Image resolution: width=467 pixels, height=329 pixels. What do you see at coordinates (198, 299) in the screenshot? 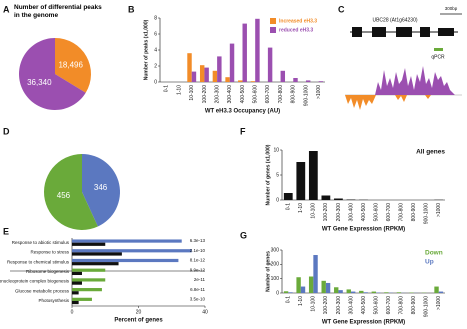
I see `p-value: 3.5e-10` at bounding box center [198, 299].